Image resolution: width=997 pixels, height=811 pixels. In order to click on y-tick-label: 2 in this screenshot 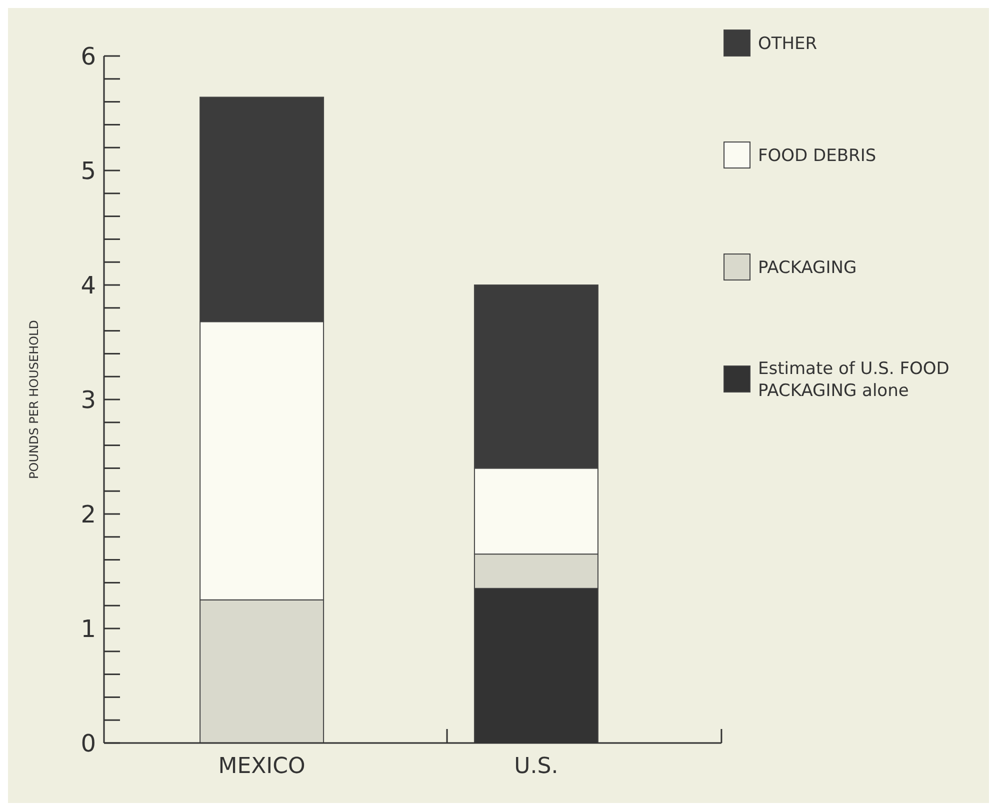, I will do `click(88, 514)`.